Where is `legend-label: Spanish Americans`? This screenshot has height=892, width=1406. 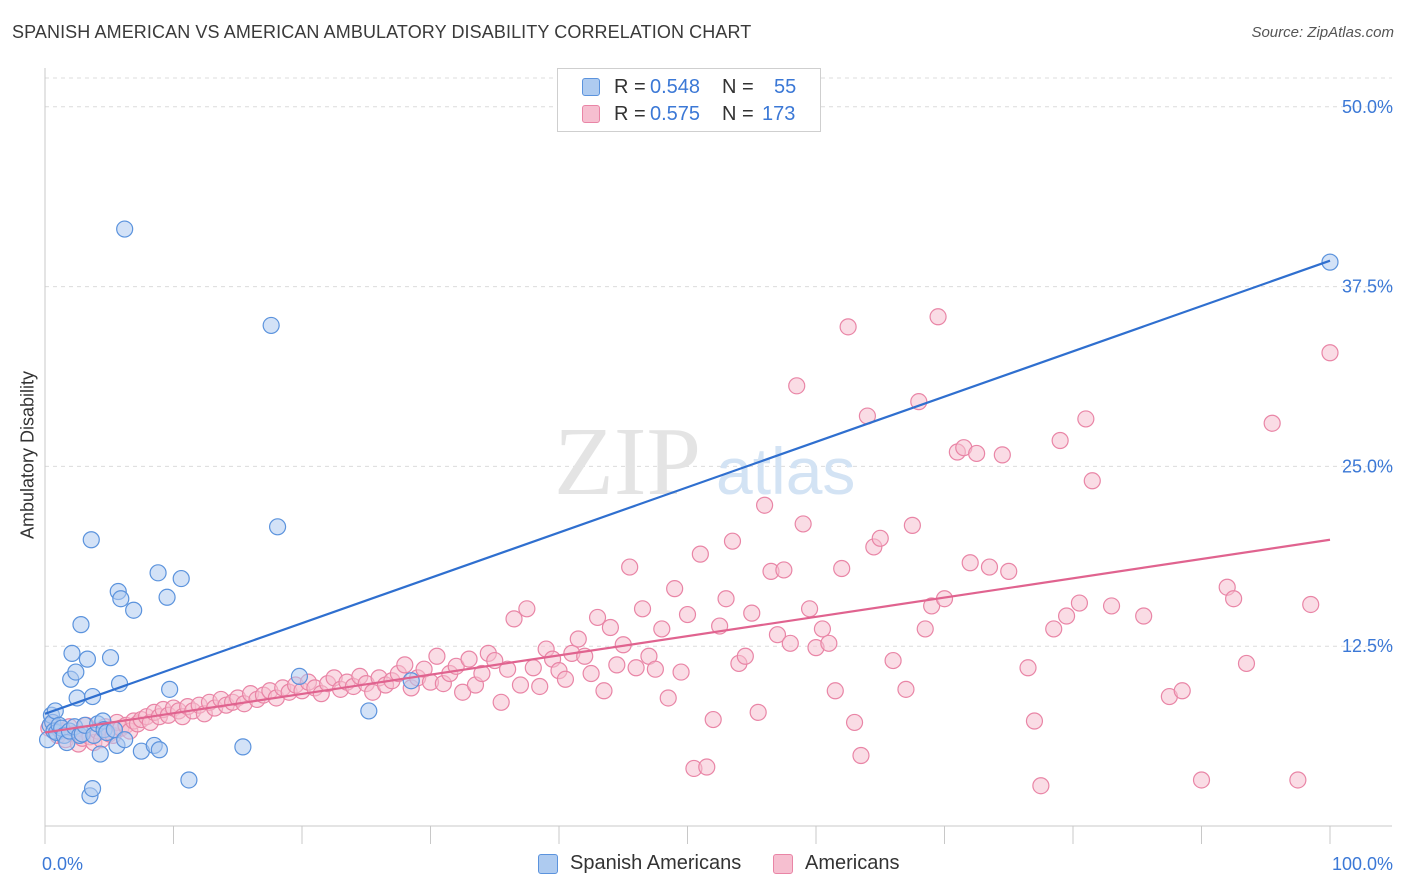
legend-label: Spanish Americans is located at coordinates (656, 863).